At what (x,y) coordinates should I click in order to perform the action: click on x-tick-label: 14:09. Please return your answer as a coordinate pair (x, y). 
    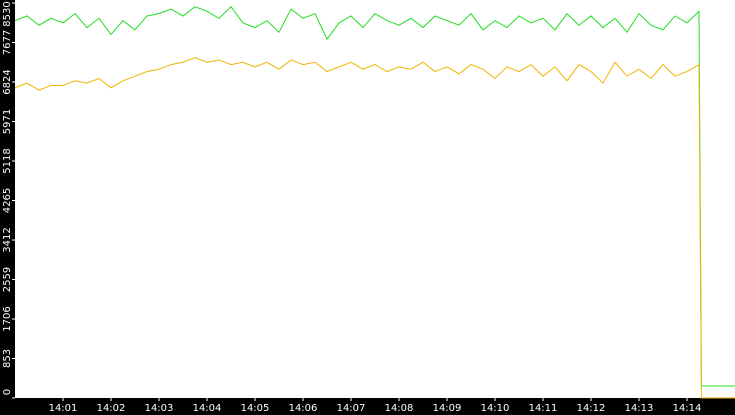
    Looking at the image, I should click on (447, 408).